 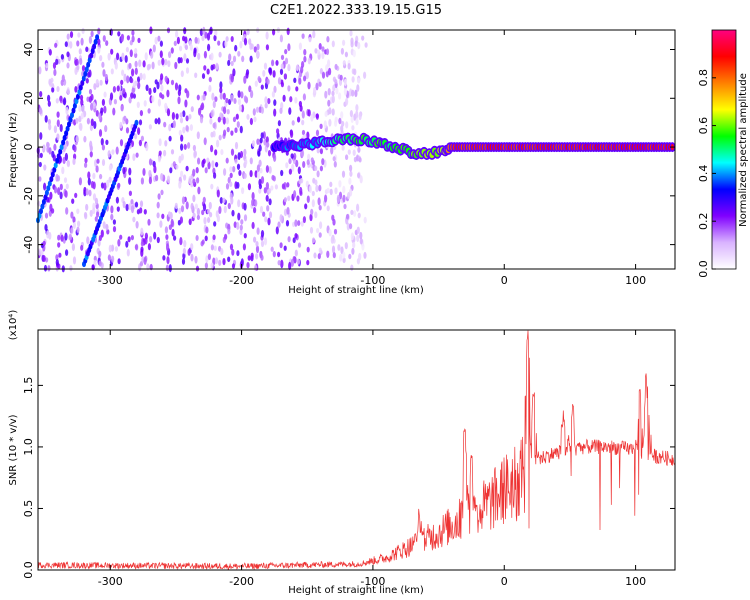 I want to click on x-tick-label: 0, so click(x=504, y=280).